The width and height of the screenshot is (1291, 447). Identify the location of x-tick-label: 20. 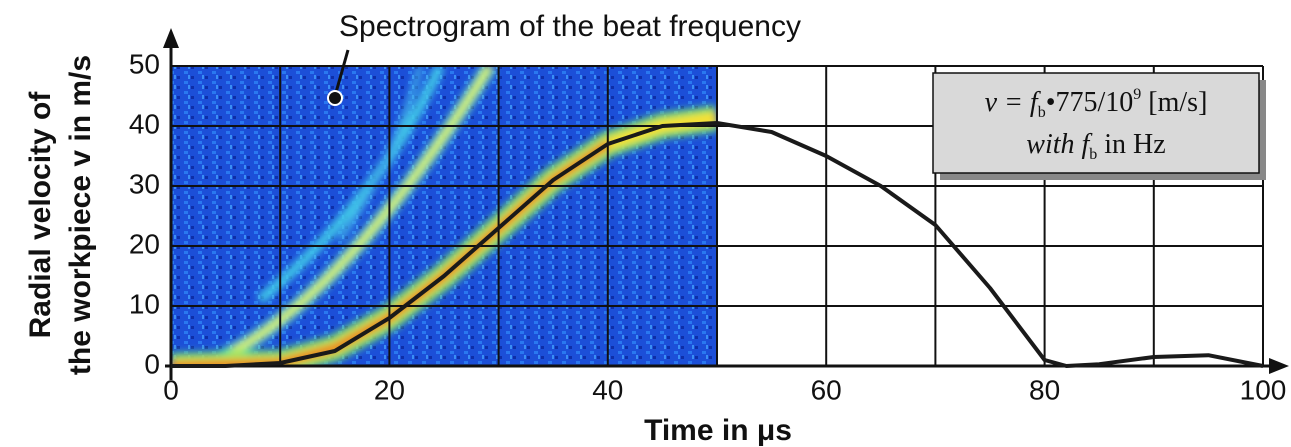
(389, 389).